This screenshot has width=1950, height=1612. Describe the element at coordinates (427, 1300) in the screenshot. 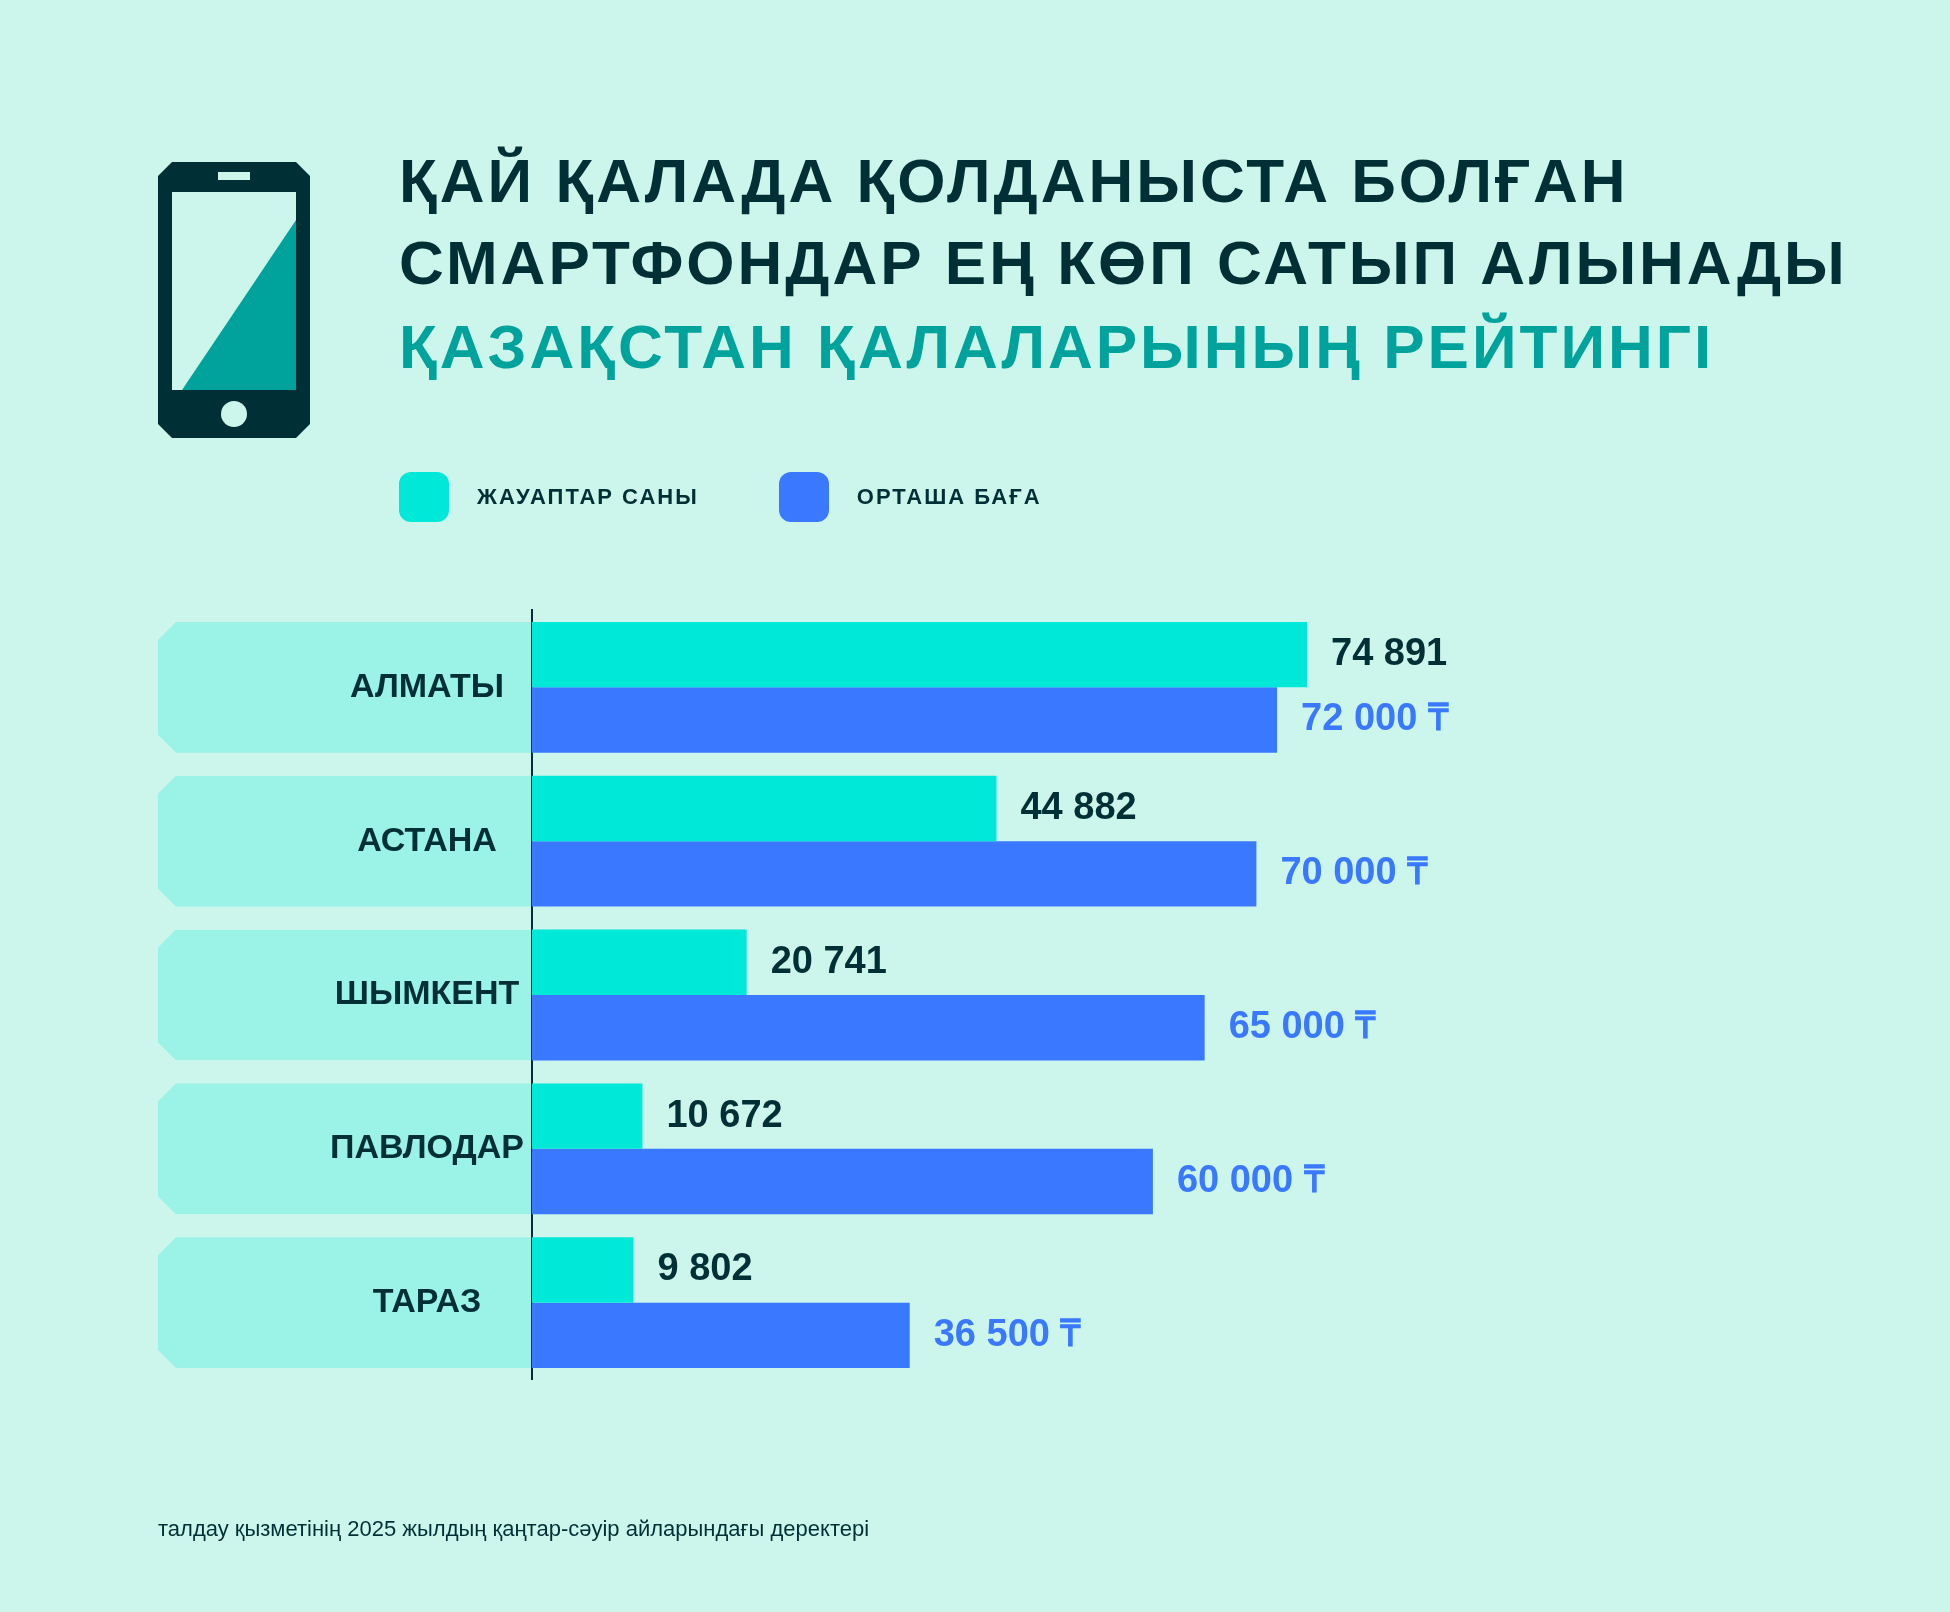

I see `y-tick-label: ТАРАЗ` at that location.